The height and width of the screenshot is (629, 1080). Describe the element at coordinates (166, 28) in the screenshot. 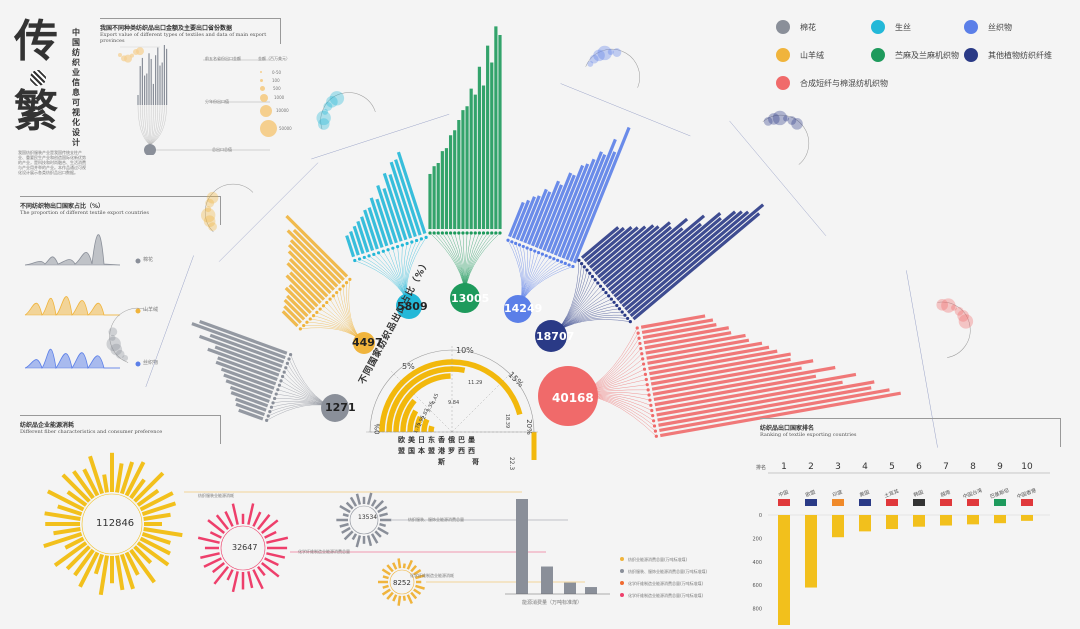

I see `top-title-cn: 我国不同种类纺织品出口金额及主要出口省份数据` at that location.